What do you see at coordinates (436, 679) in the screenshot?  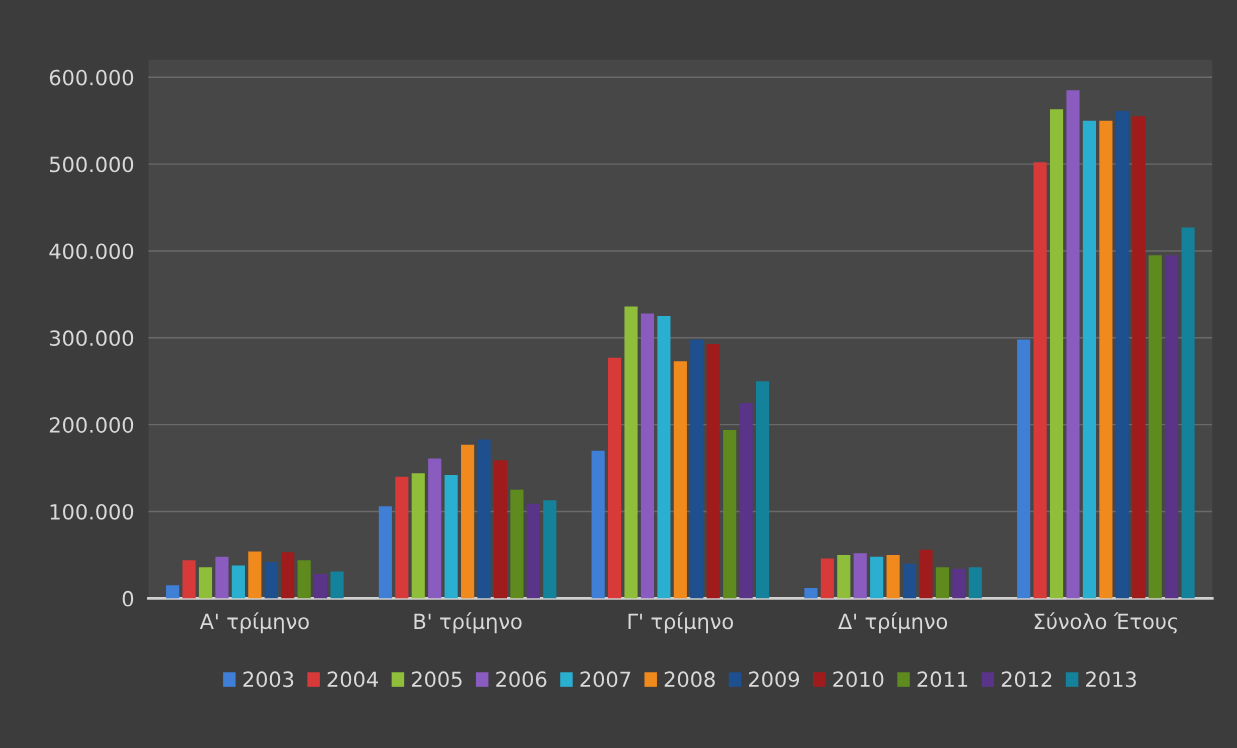 I see `legend-label: 2005` at bounding box center [436, 679].